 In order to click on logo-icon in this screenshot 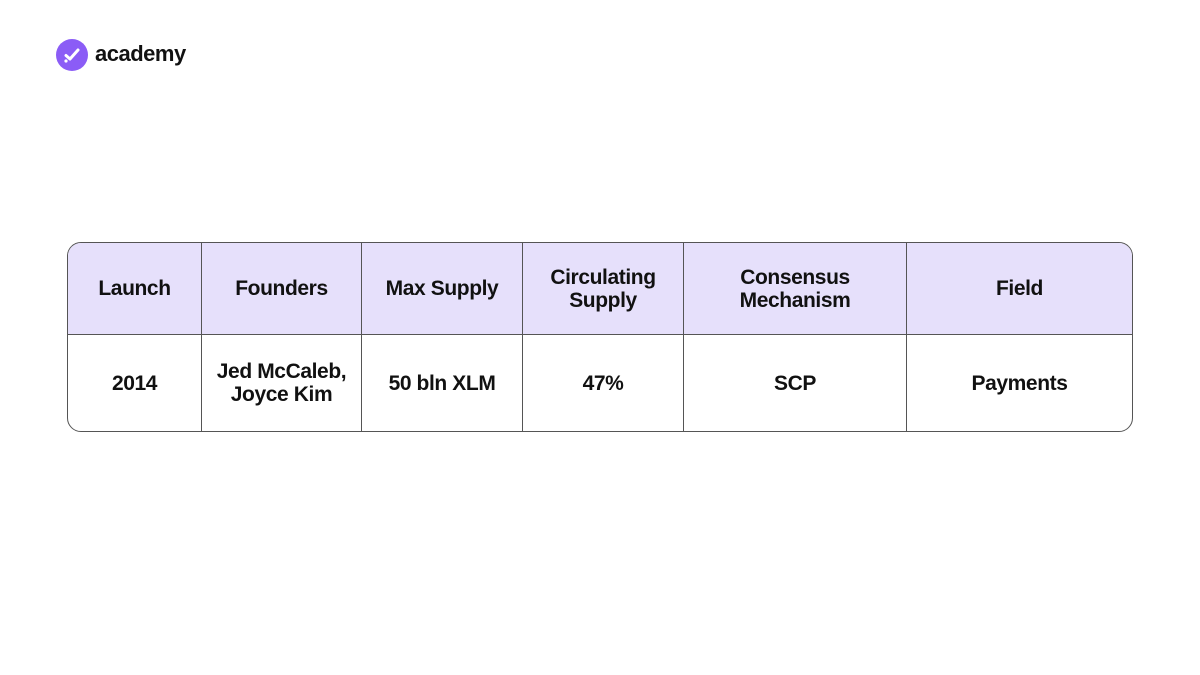, I will do `click(72, 55)`.